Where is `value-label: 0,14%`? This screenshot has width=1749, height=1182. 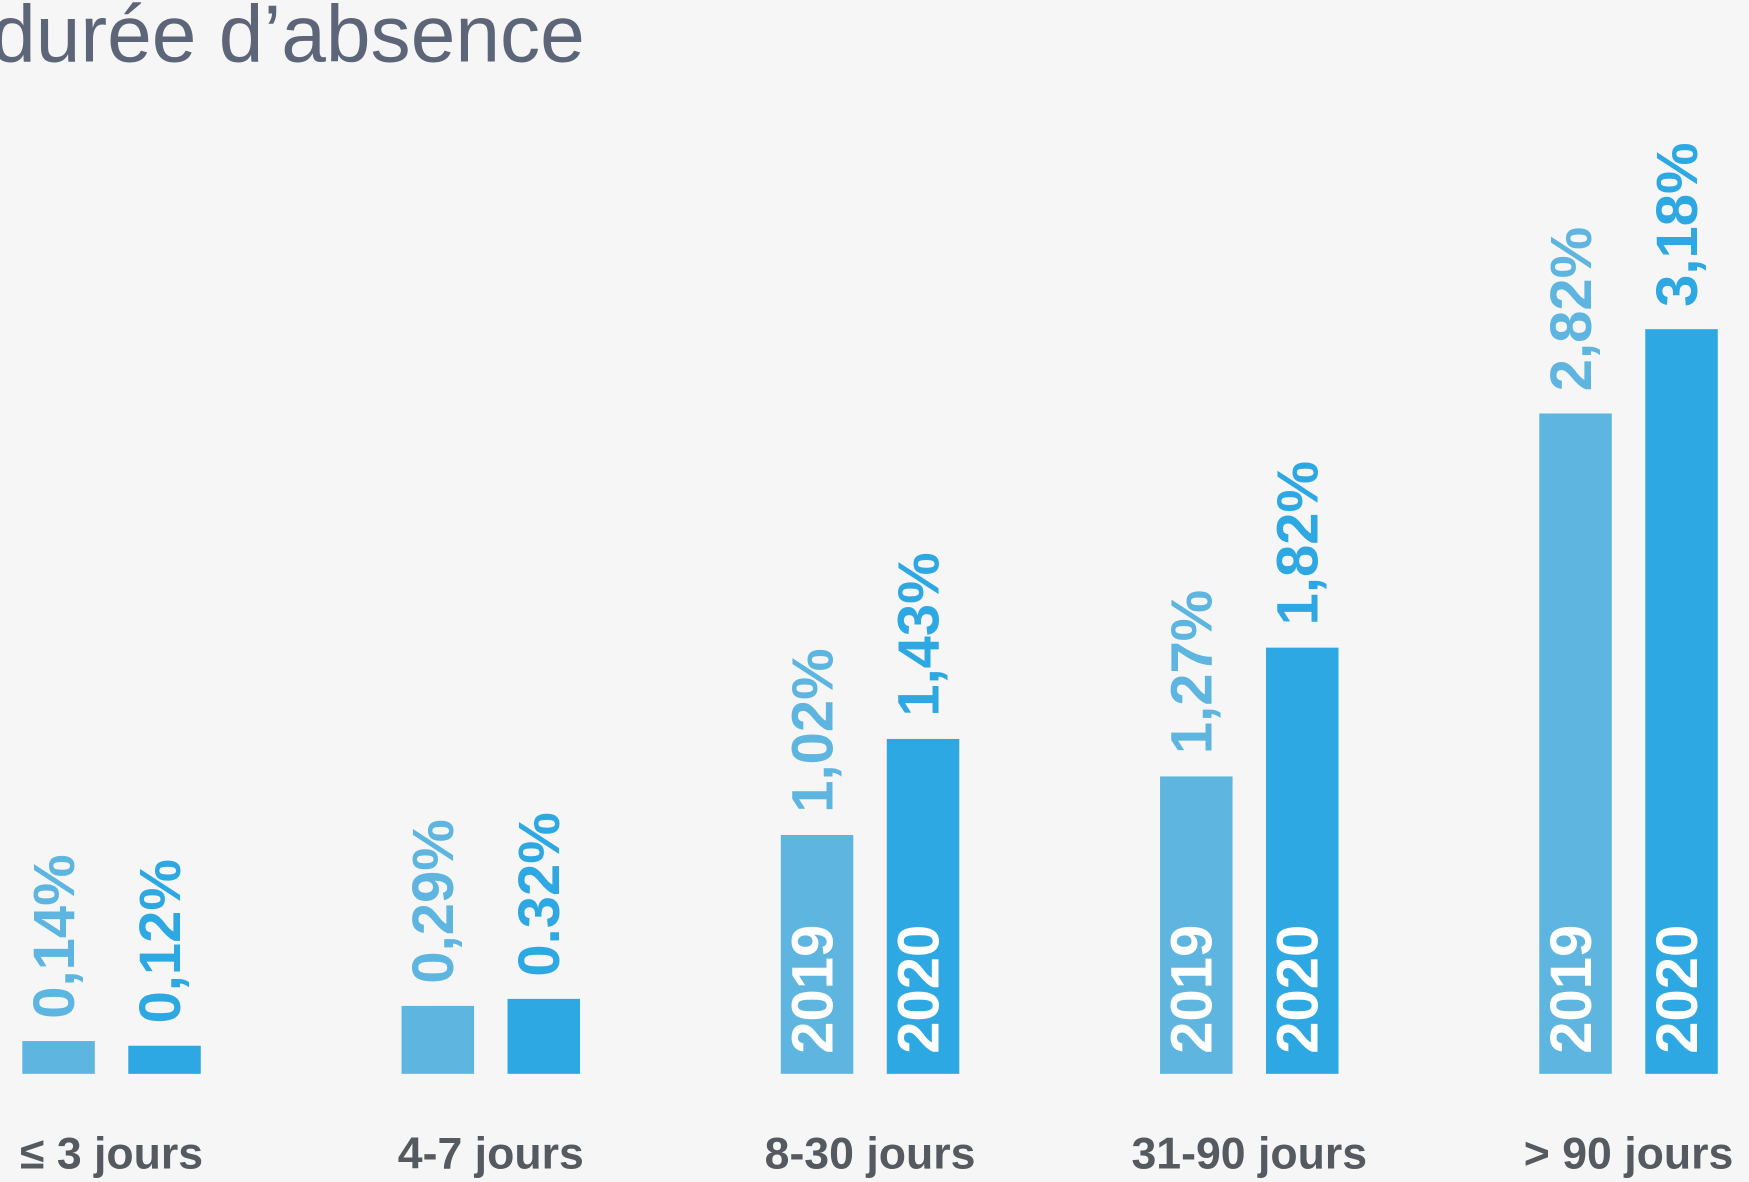 value-label: 0,14% is located at coordinates (55, 936).